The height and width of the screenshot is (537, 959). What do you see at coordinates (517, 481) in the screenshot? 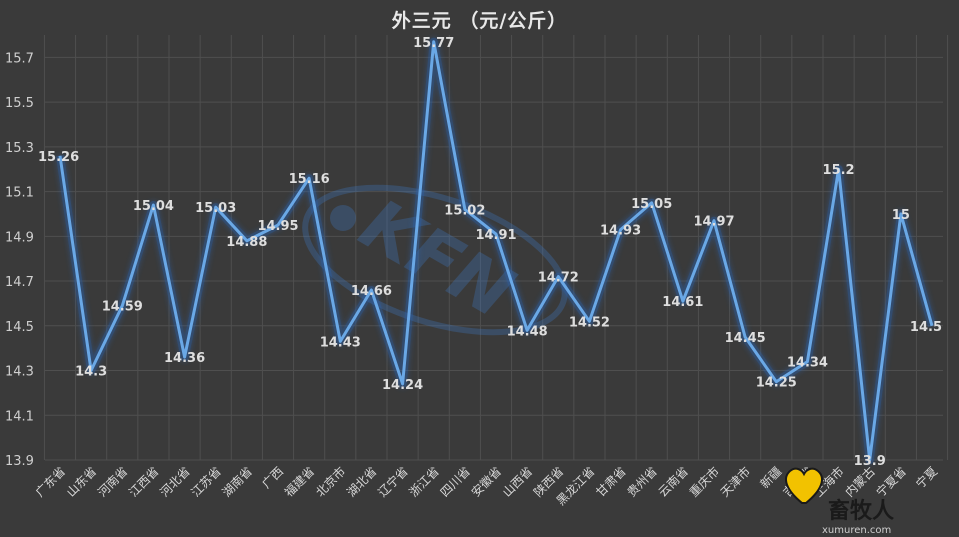
I see `x-tick-label: 山西省` at bounding box center [517, 481].